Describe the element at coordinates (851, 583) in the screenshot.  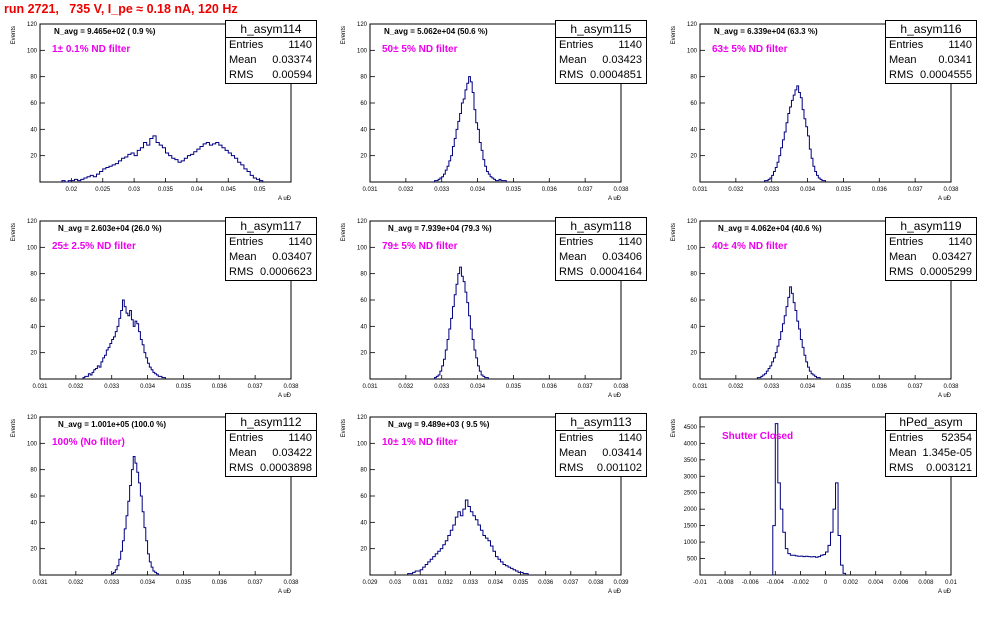
I see `x-tick-label: 0.002` at that location.